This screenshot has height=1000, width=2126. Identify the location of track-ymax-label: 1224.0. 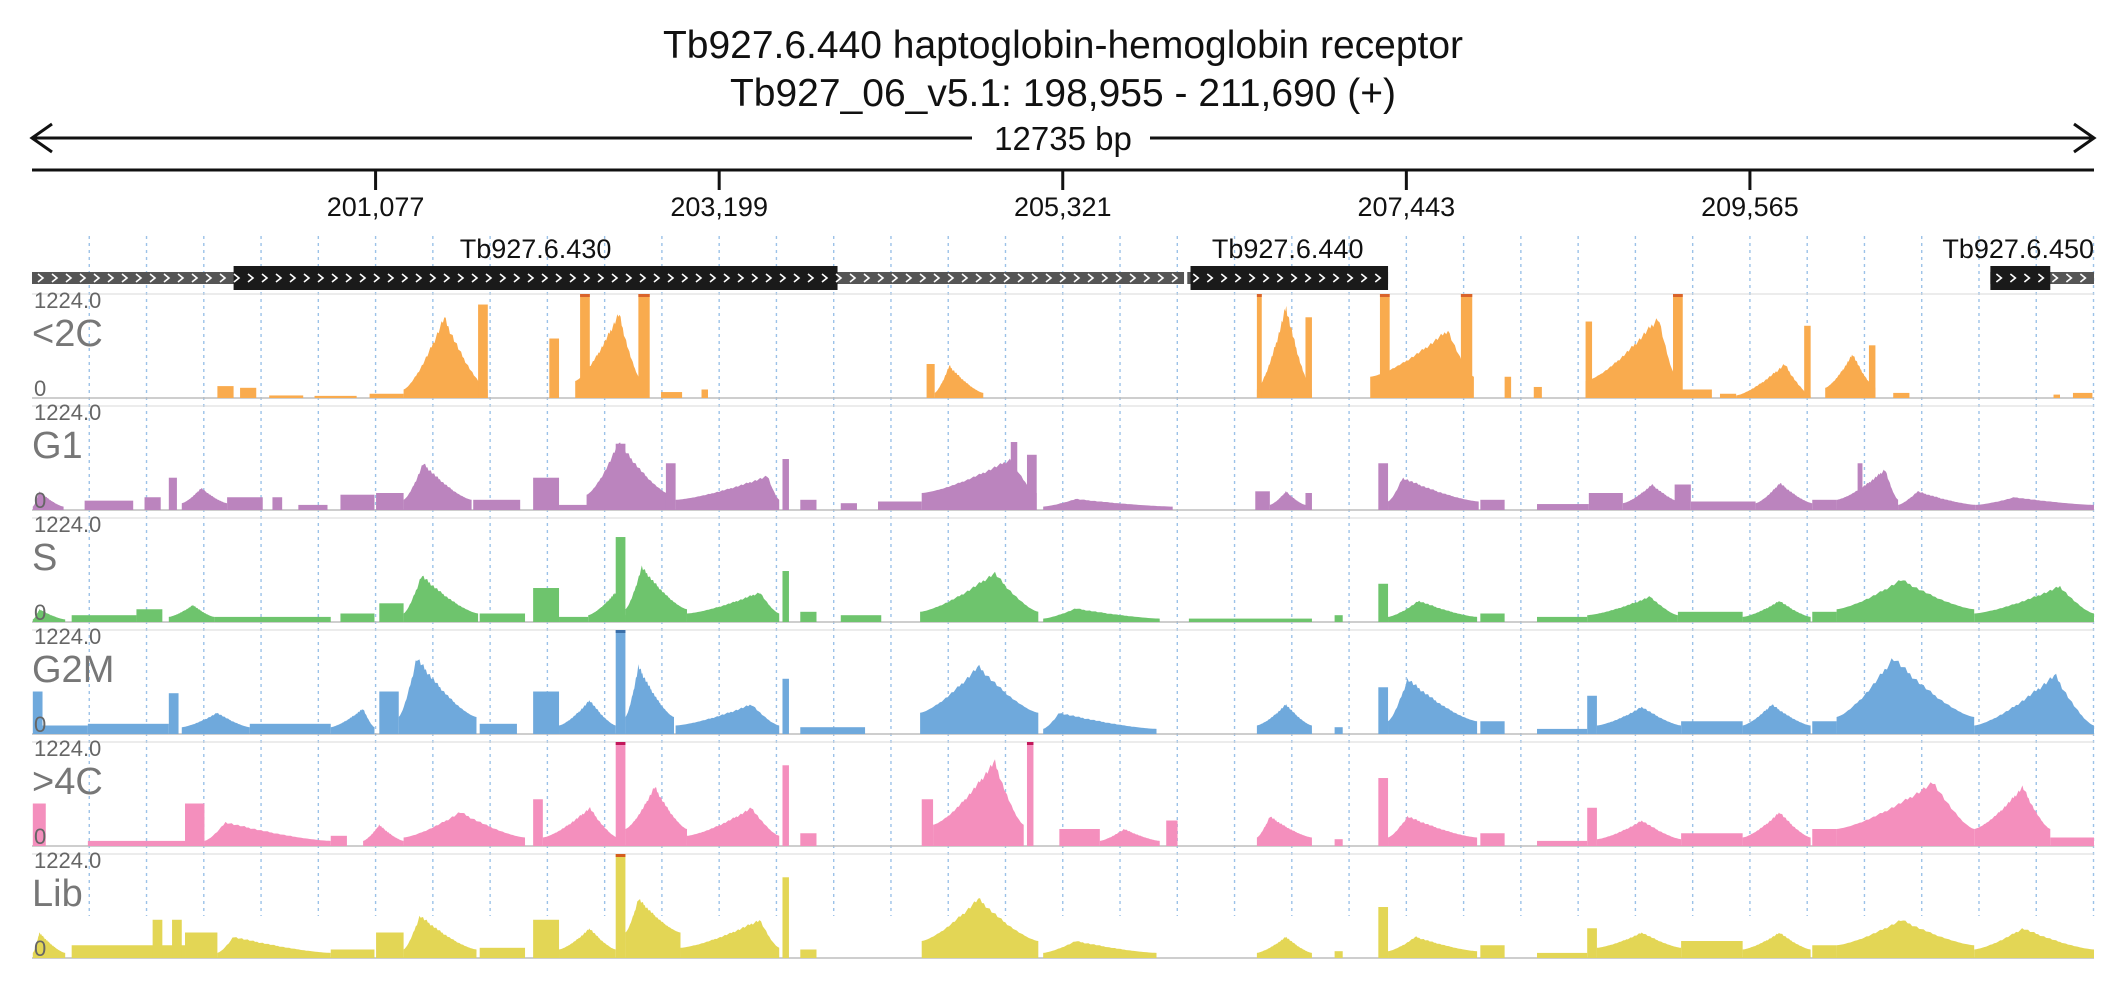
(67, 636).